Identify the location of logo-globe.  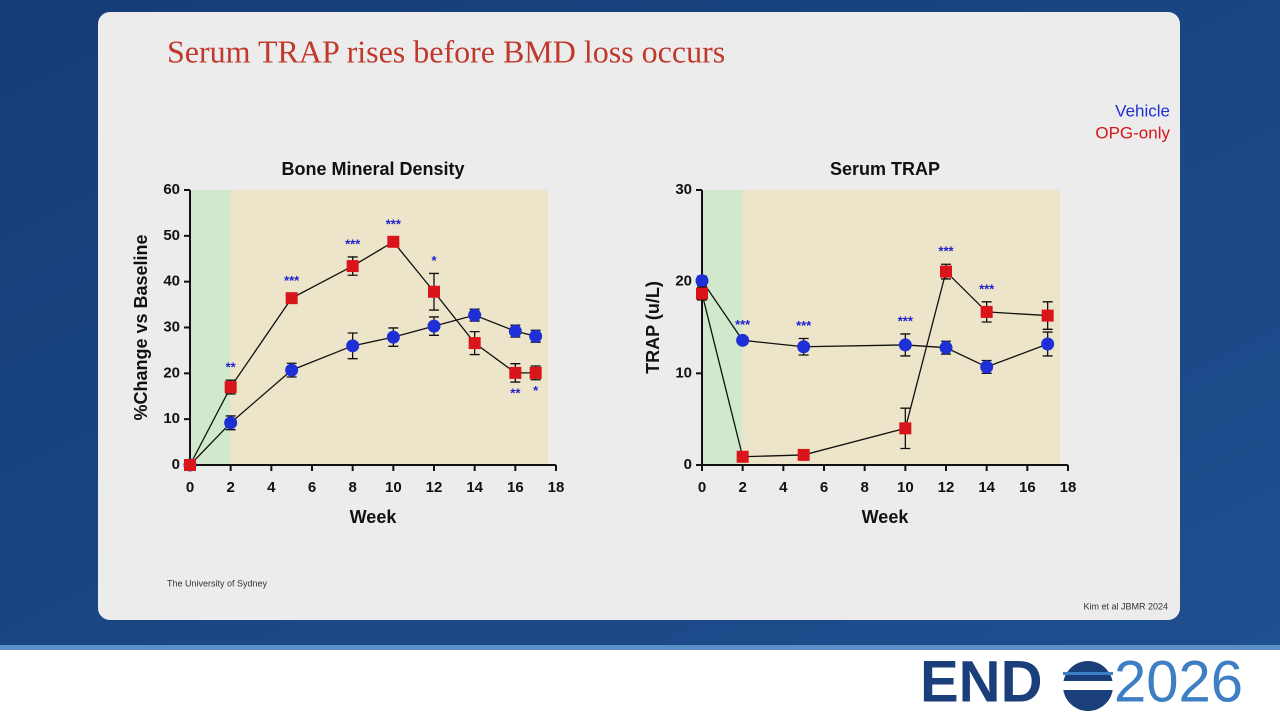
(1088, 686).